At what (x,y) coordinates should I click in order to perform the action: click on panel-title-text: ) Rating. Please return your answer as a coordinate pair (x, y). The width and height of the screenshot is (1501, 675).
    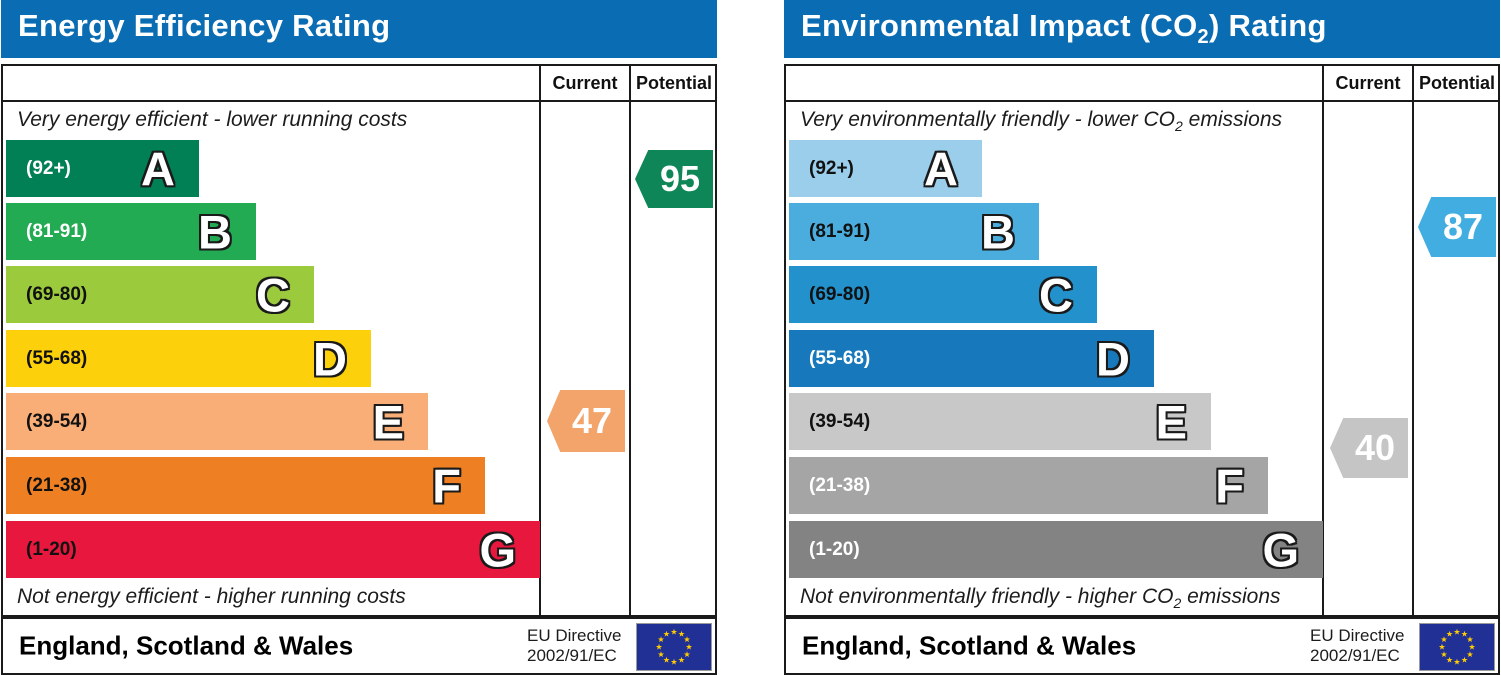
    Looking at the image, I should click on (1267, 26).